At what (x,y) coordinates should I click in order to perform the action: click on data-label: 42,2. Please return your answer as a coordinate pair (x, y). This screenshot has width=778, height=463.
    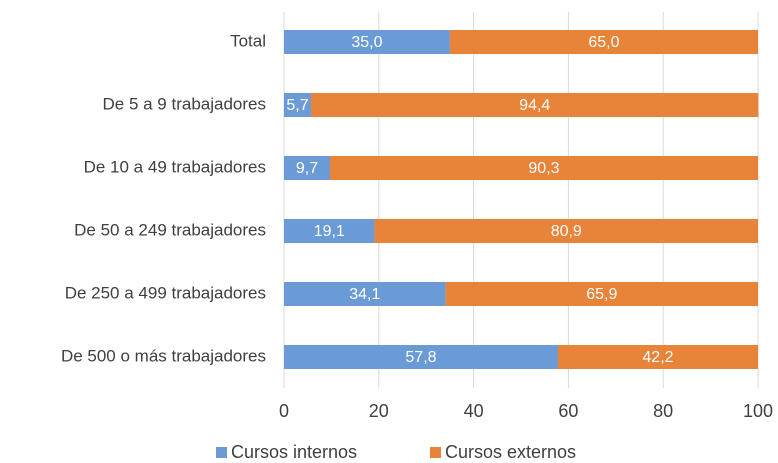
    Looking at the image, I should click on (657, 357).